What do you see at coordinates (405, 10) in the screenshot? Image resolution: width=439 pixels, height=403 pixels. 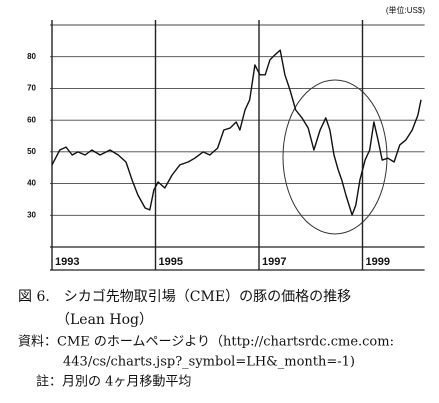 I see `unit-label: (単位:US$)` at bounding box center [405, 10].